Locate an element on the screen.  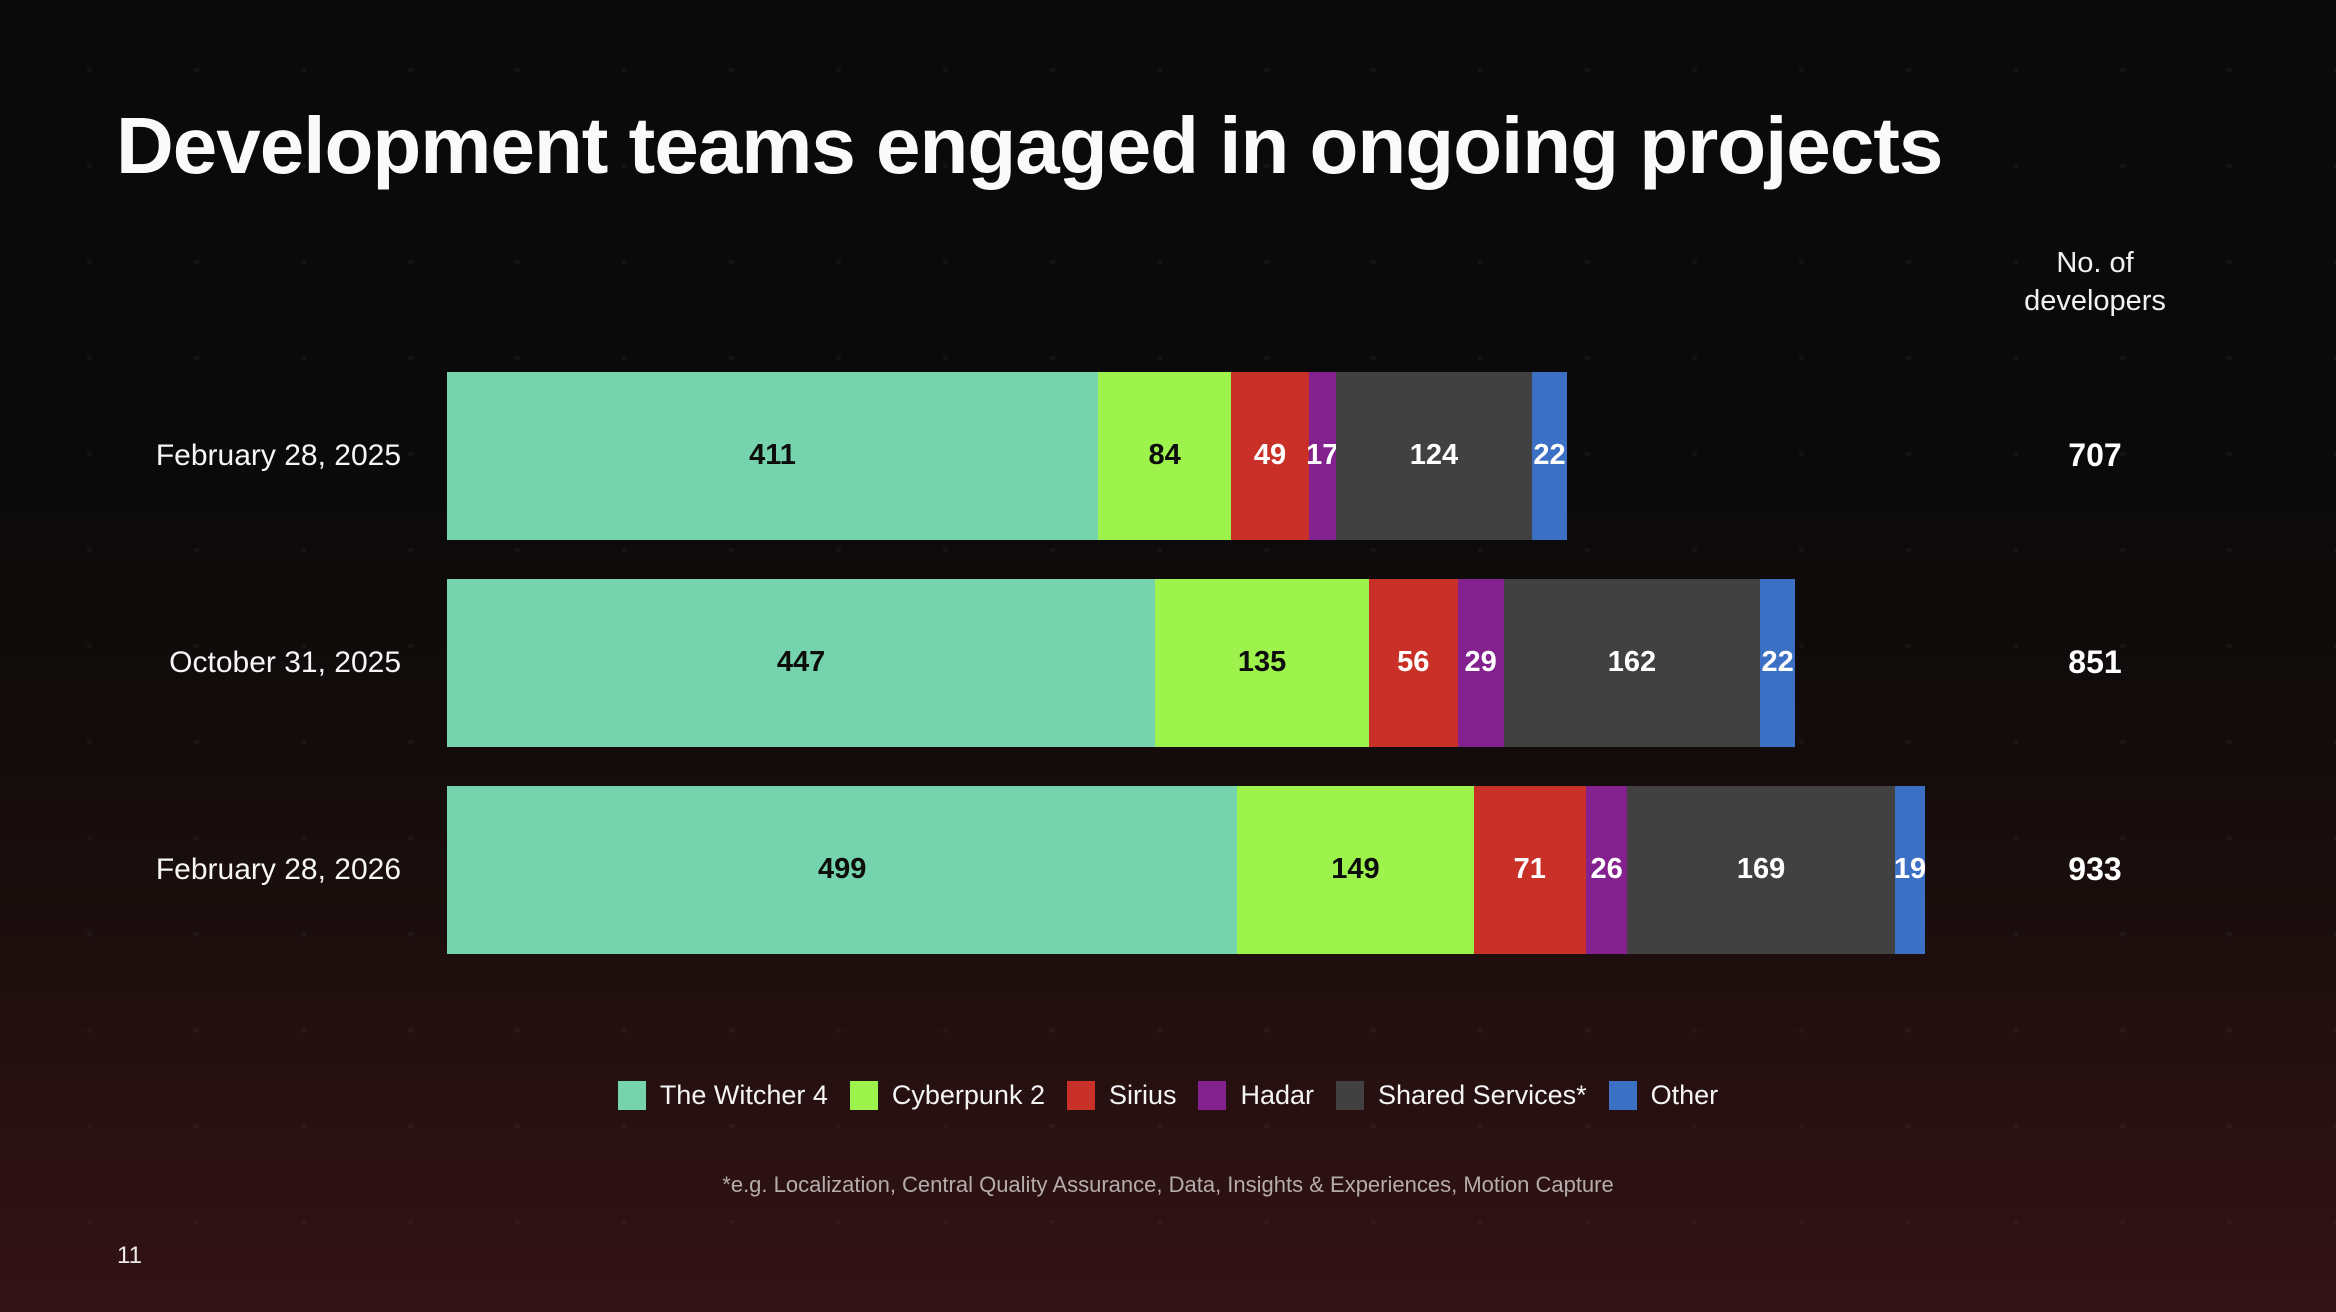
stacked-bar: 411 84 49 17 124 22 is located at coordinates (1007, 455).